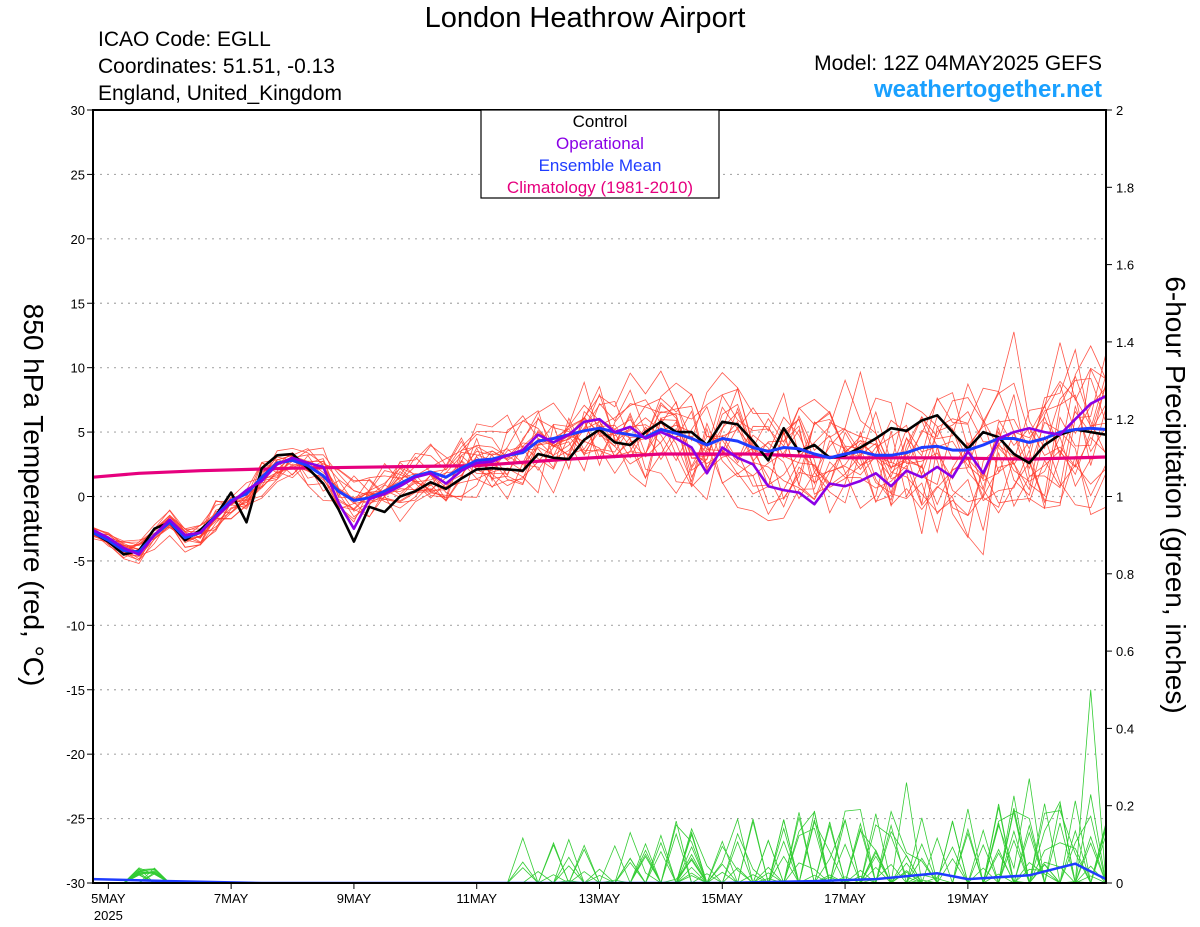 This screenshot has height=927, width=1200. Describe the element at coordinates (79, 561) in the screenshot. I see `y-tick-label: -5` at that location.